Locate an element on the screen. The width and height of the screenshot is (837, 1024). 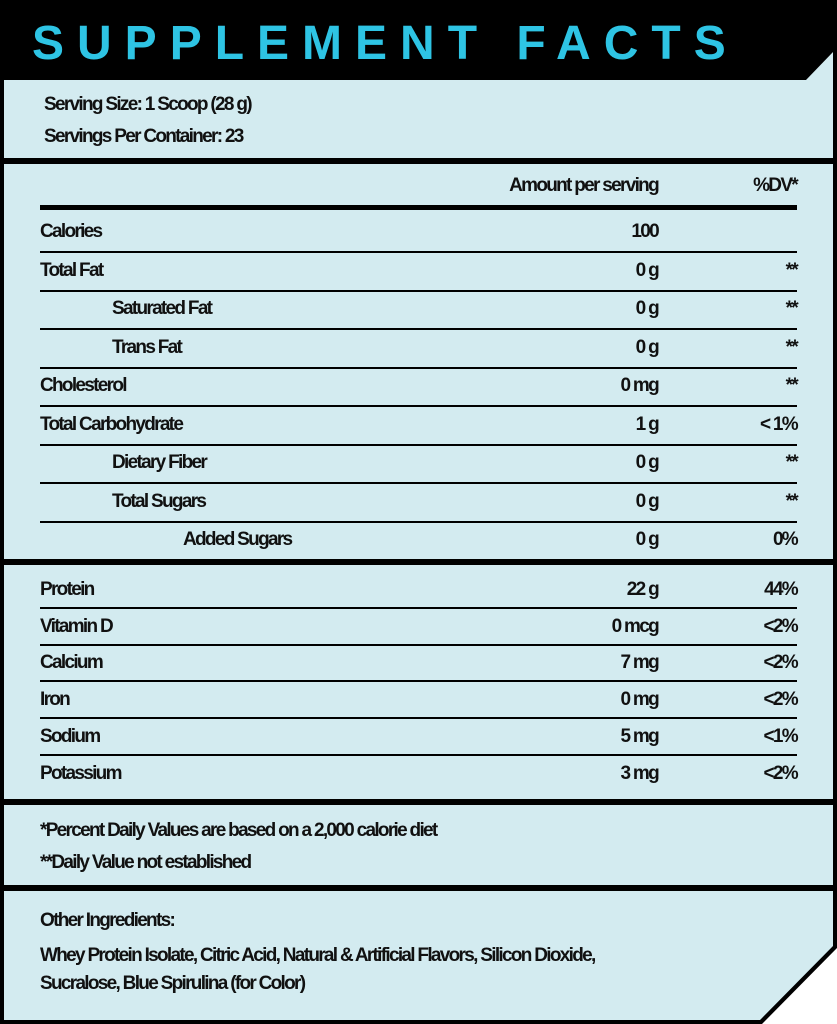
nutrient-amount: 22 g is located at coordinates (643, 589).